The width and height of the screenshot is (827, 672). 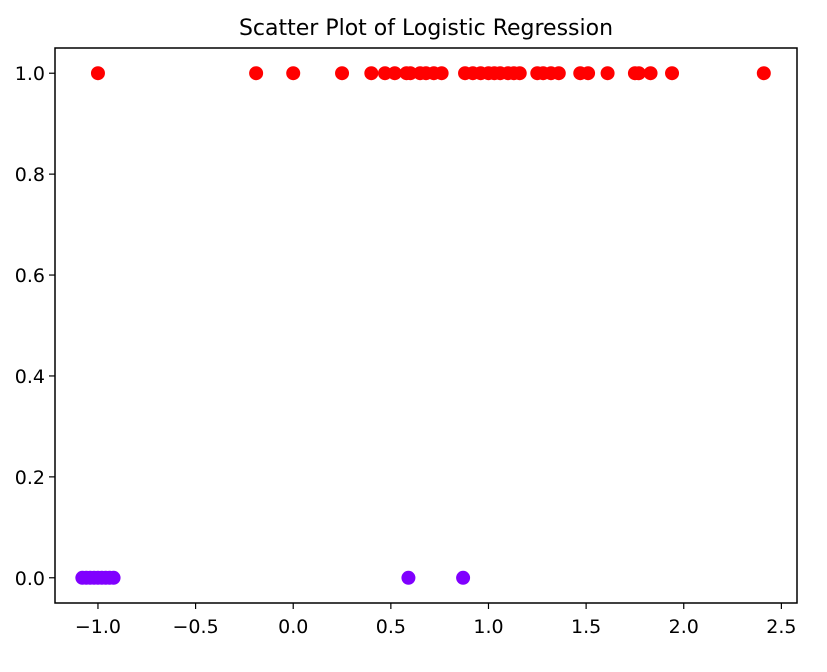 What do you see at coordinates (781, 627) in the screenshot?
I see `x-tick-label: 2.5` at bounding box center [781, 627].